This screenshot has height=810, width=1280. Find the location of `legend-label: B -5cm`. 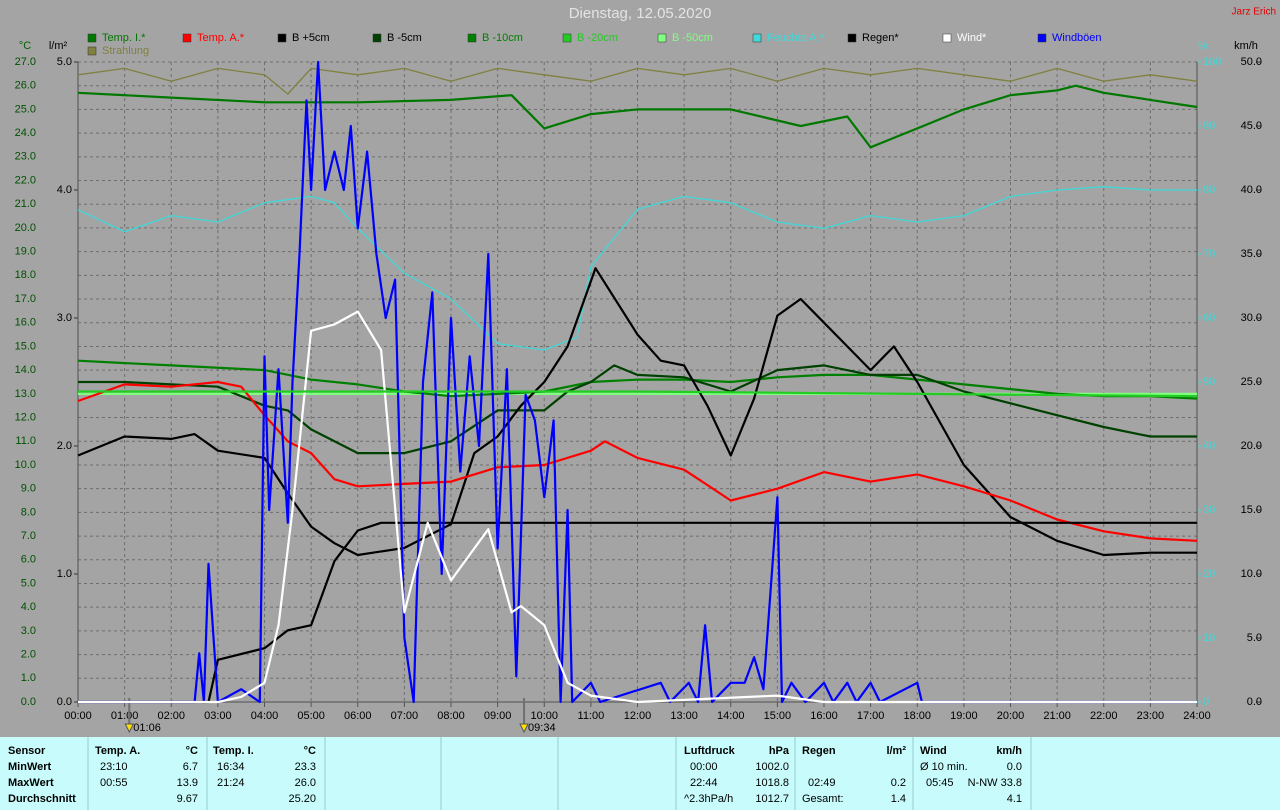

legend-label: B -5cm is located at coordinates (404, 38).